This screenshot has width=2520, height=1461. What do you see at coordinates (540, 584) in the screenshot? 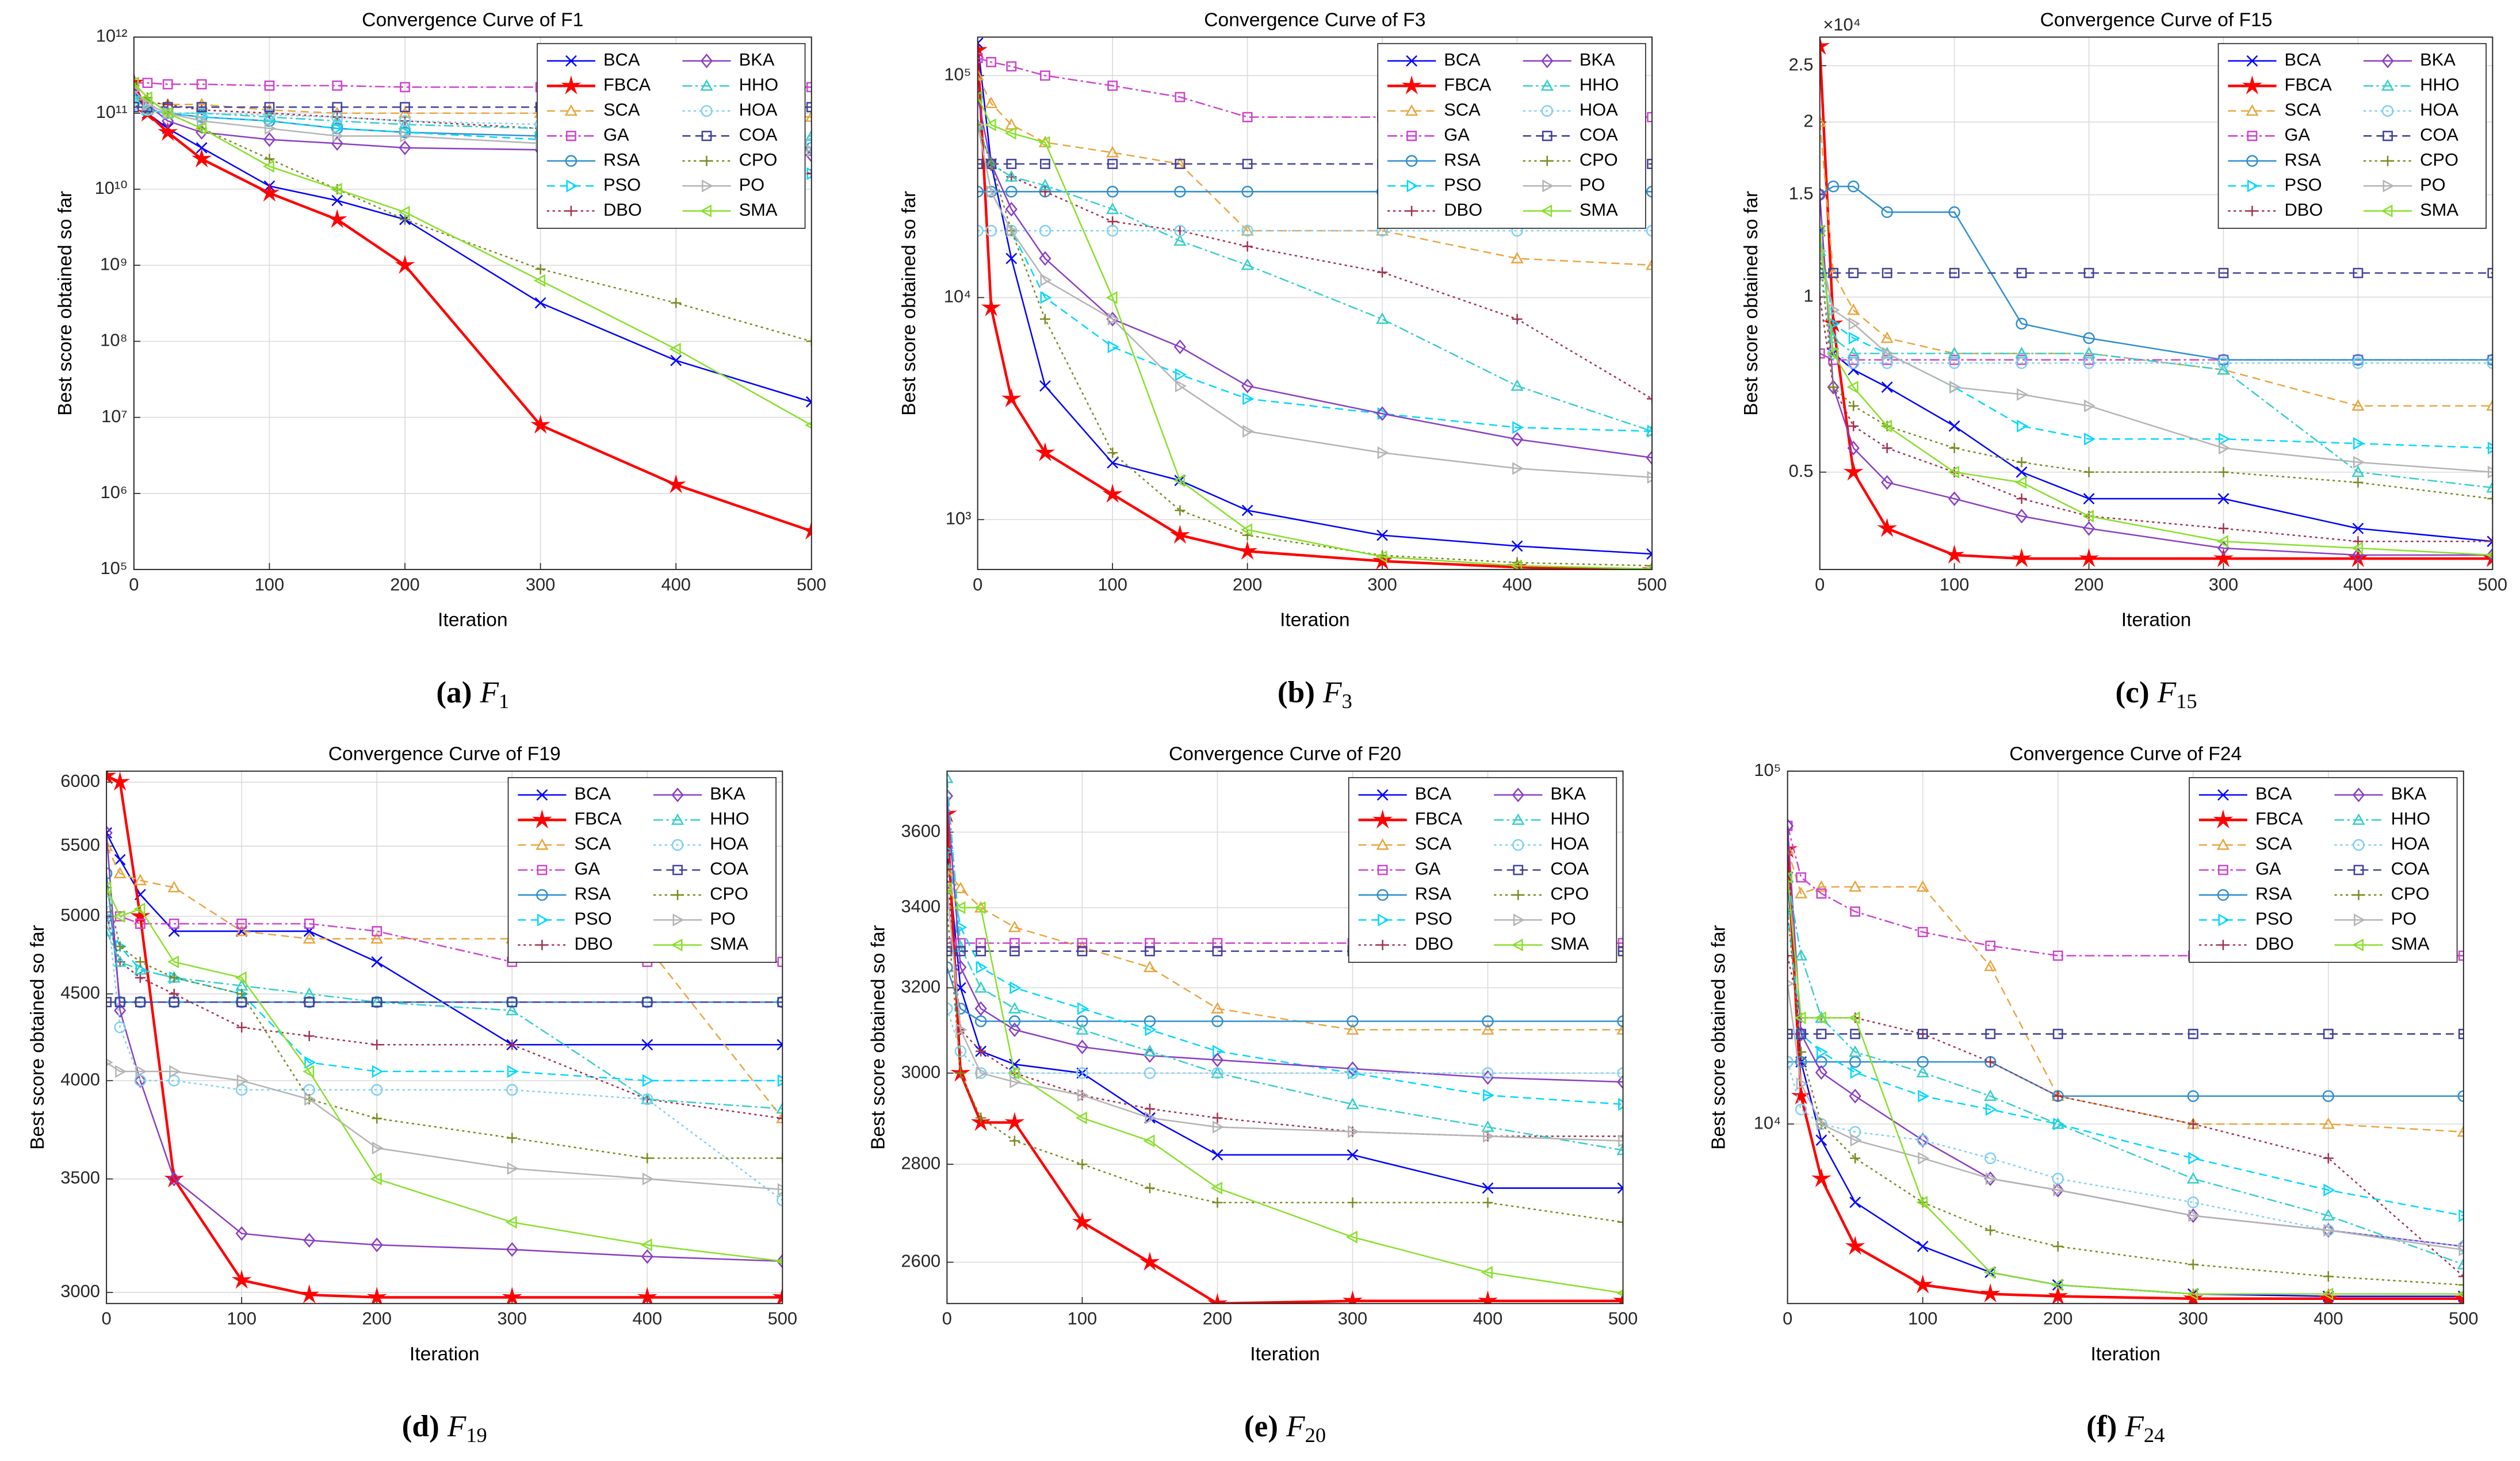
I see `x-tick-label: 300` at bounding box center [540, 584].